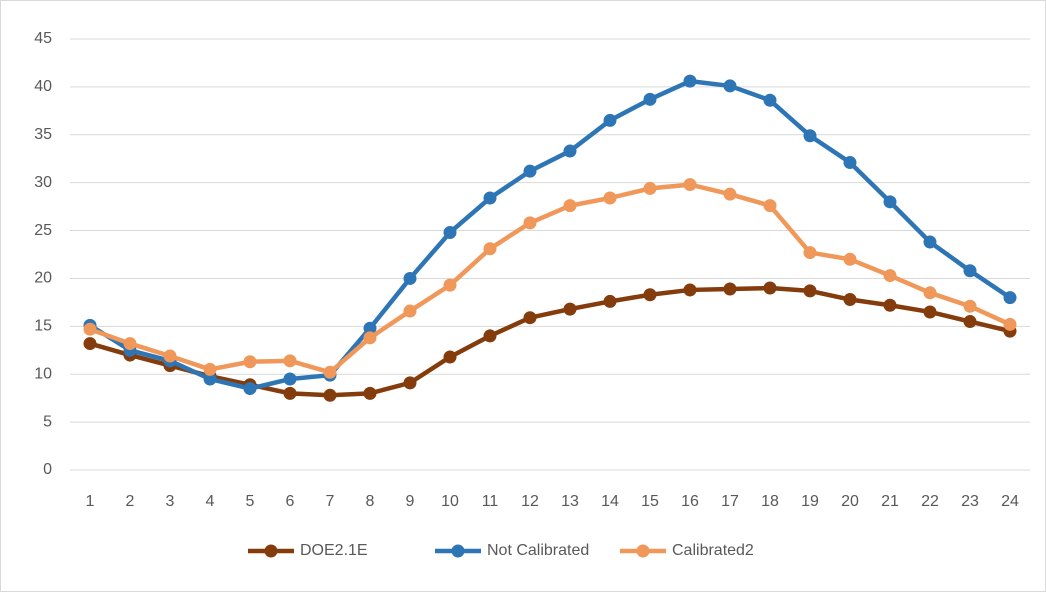 The width and height of the screenshot is (1046, 592). Describe the element at coordinates (43, 278) in the screenshot. I see `y-tick-label: 20` at that location.